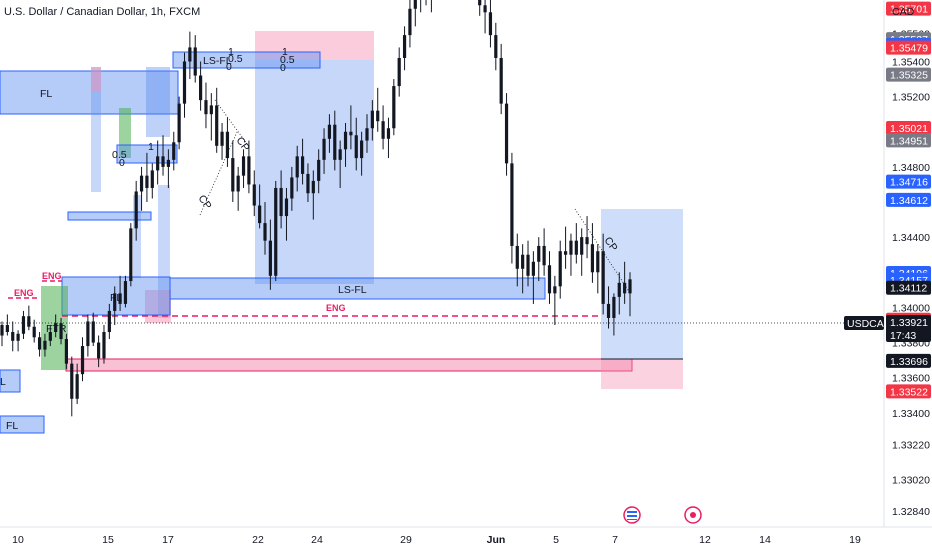 This screenshot has height=550, width=932. Describe the element at coordinates (168, 540) in the screenshot. I see `x-tick-label: 17` at that location.